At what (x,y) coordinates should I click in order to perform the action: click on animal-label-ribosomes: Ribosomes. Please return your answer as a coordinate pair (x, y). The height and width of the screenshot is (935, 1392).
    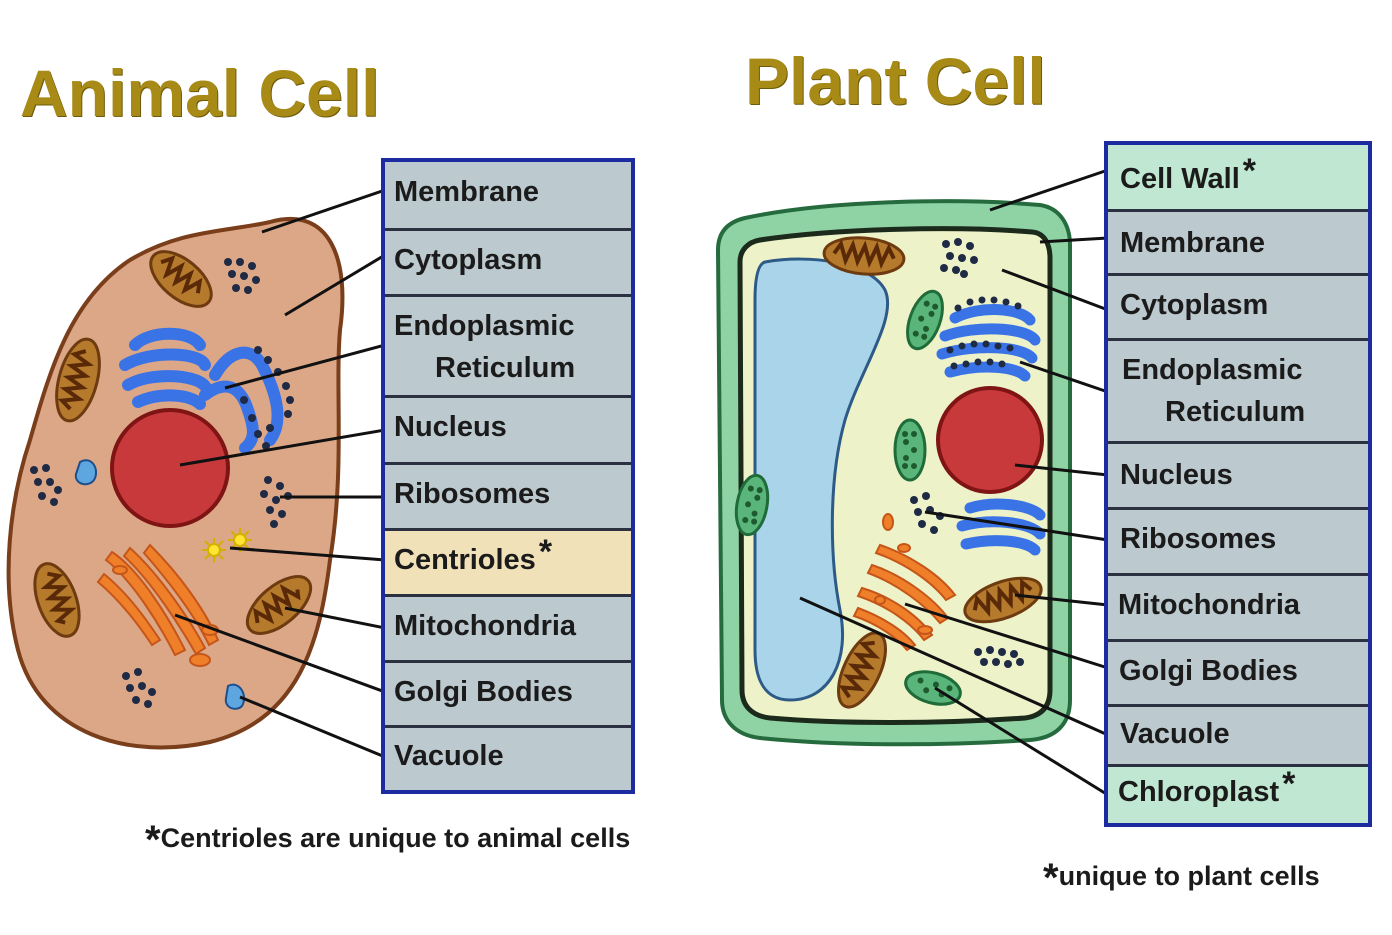
    Looking at the image, I should click on (508, 498).